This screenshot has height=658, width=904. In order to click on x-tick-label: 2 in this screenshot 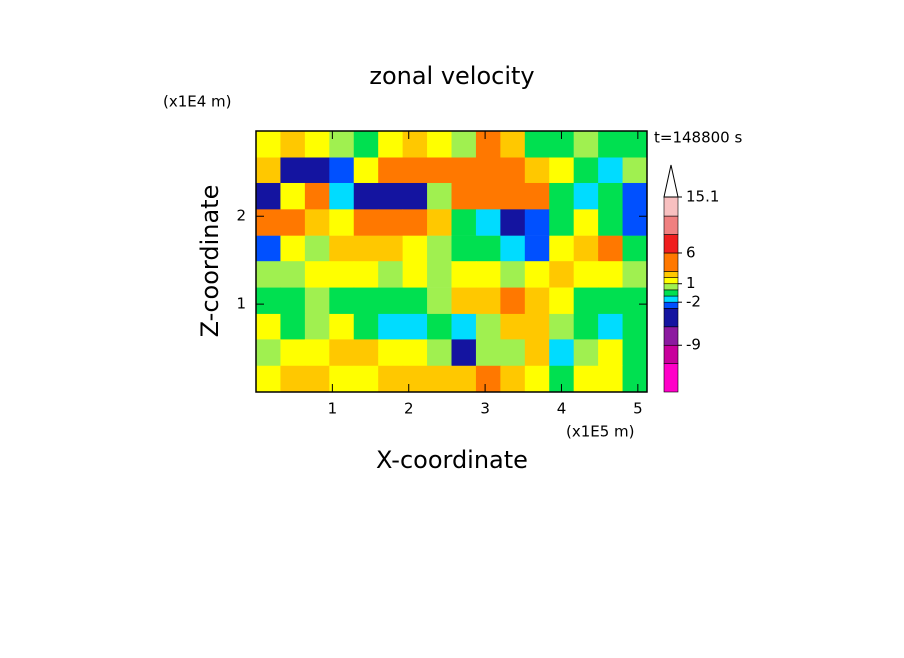, I will do `click(409, 409)`.